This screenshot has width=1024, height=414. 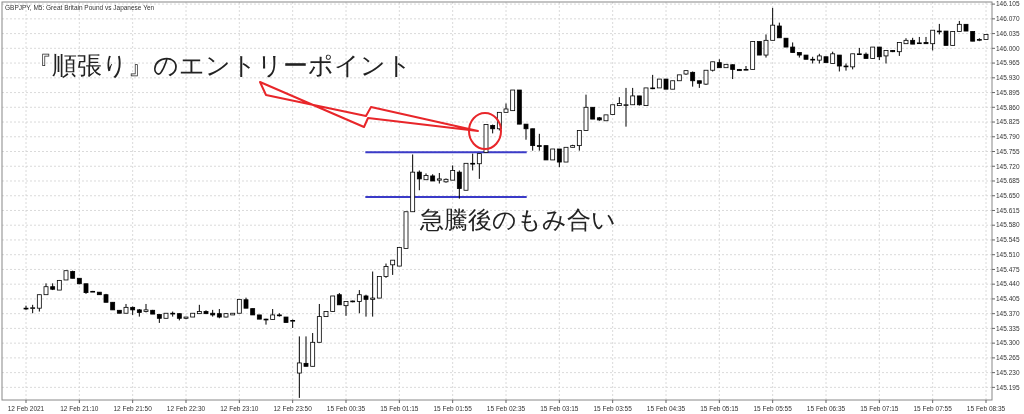 What do you see at coordinates (219, 65) in the screenshot?
I see `annotation: 『順張り』のエントリーポイント` at bounding box center [219, 65].